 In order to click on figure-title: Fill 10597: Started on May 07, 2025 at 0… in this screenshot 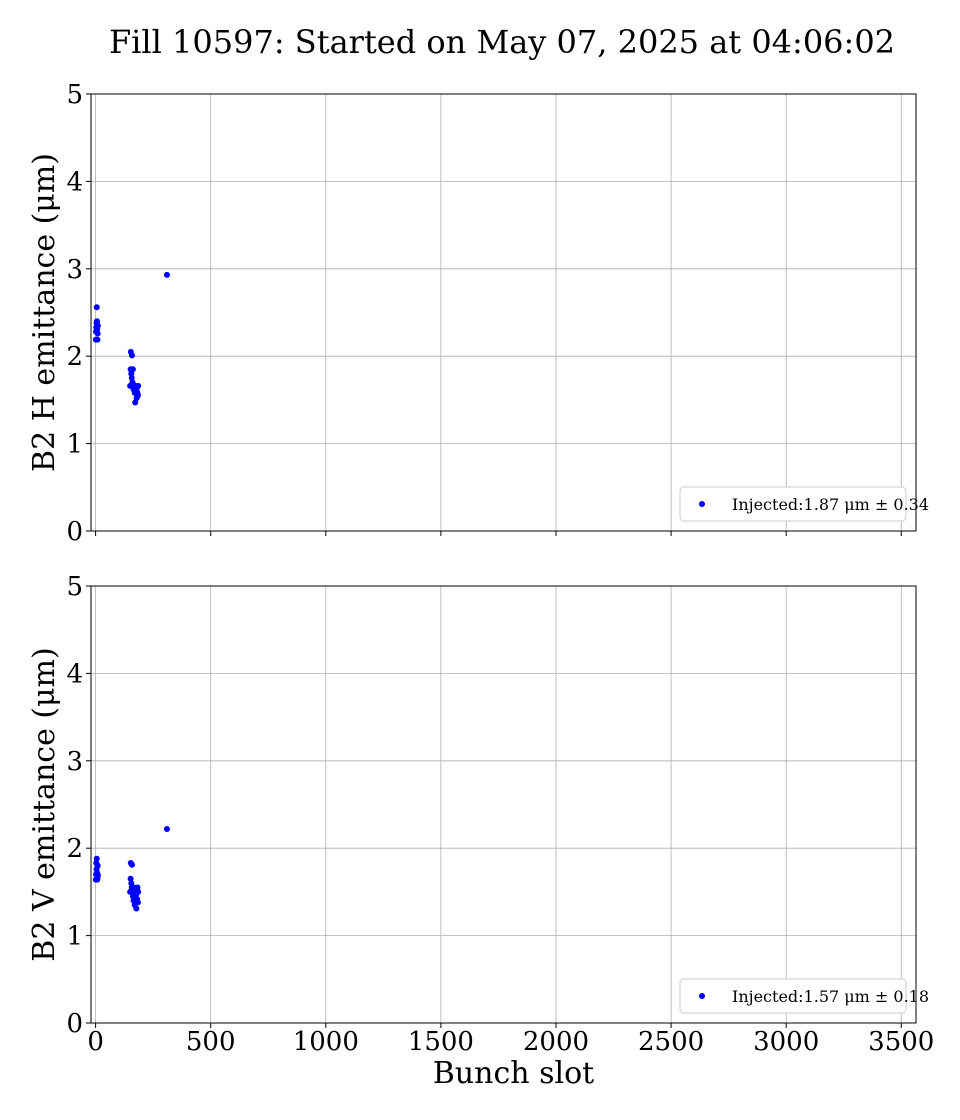, I will do `click(502, 42)`.